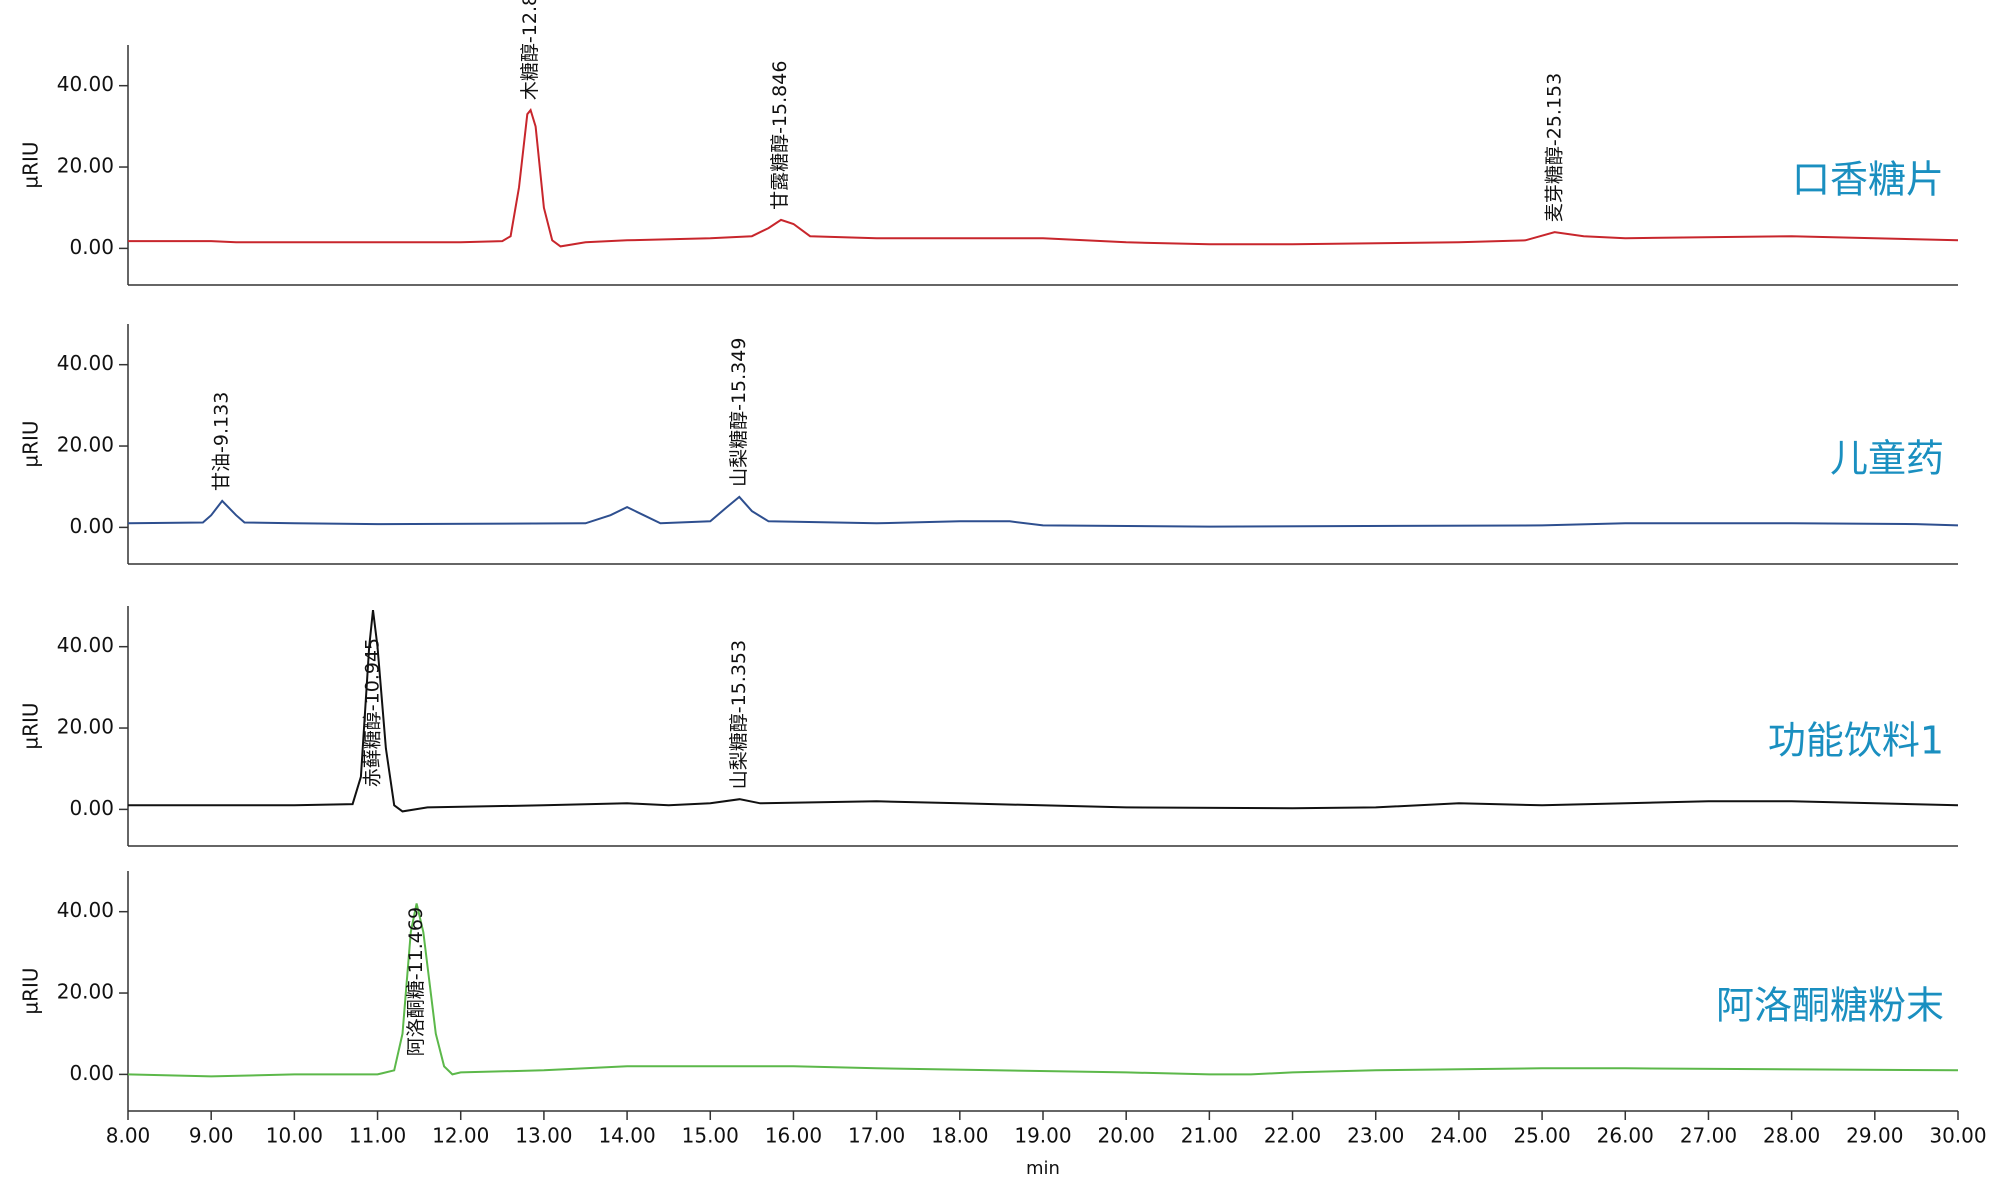  I want to click on x-tick-label: 16.00, so click(793, 1136).